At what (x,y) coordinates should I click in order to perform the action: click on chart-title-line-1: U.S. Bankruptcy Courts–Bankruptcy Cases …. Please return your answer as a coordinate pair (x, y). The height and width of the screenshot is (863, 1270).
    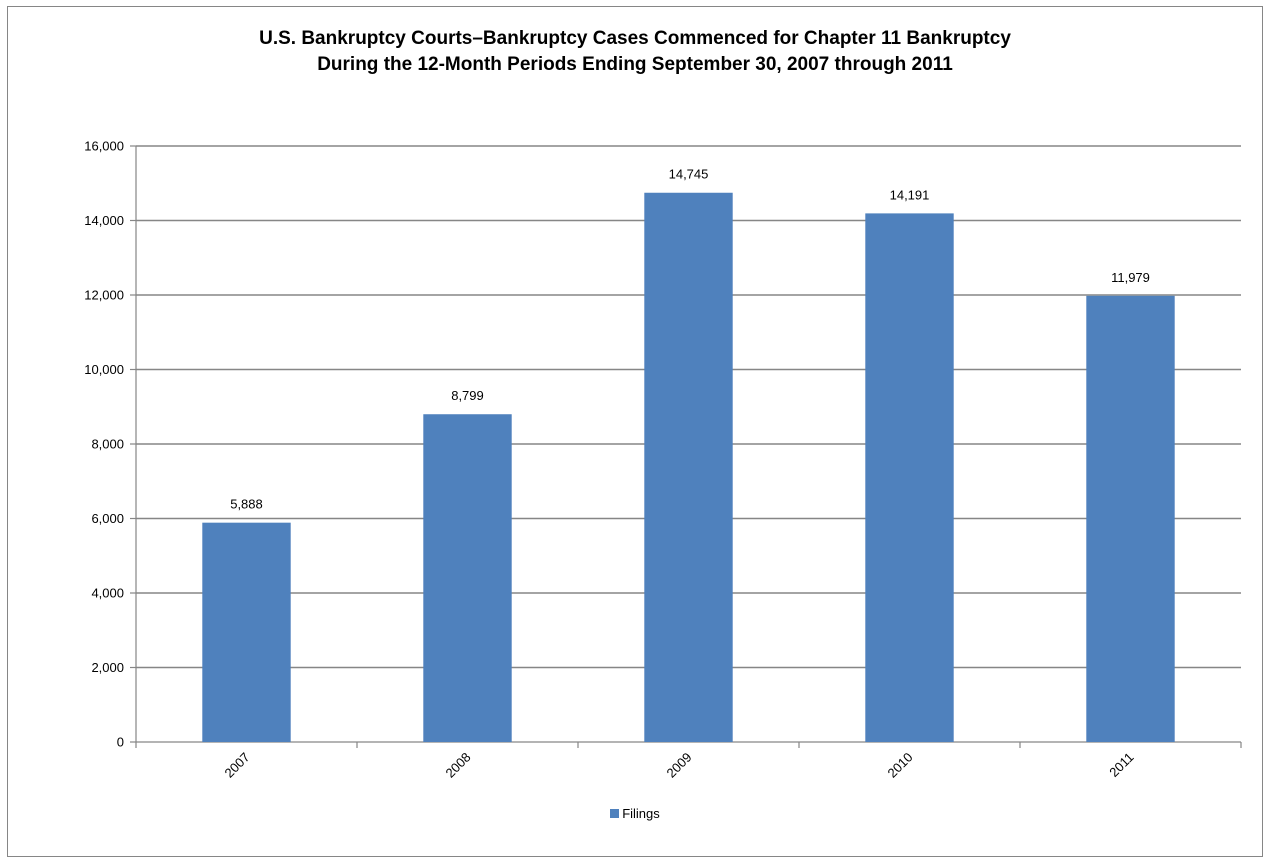
    Looking at the image, I should click on (635, 38).